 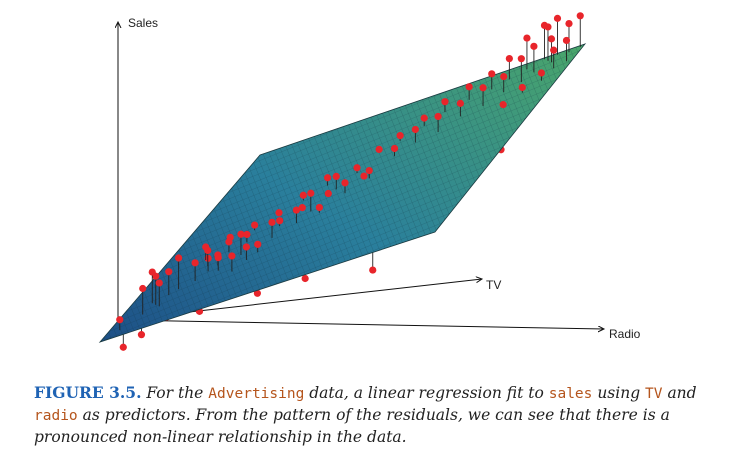 What do you see at coordinates (654, 394) in the screenshot?
I see `caption-code-tv: TV` at bounding box center [654, 394].